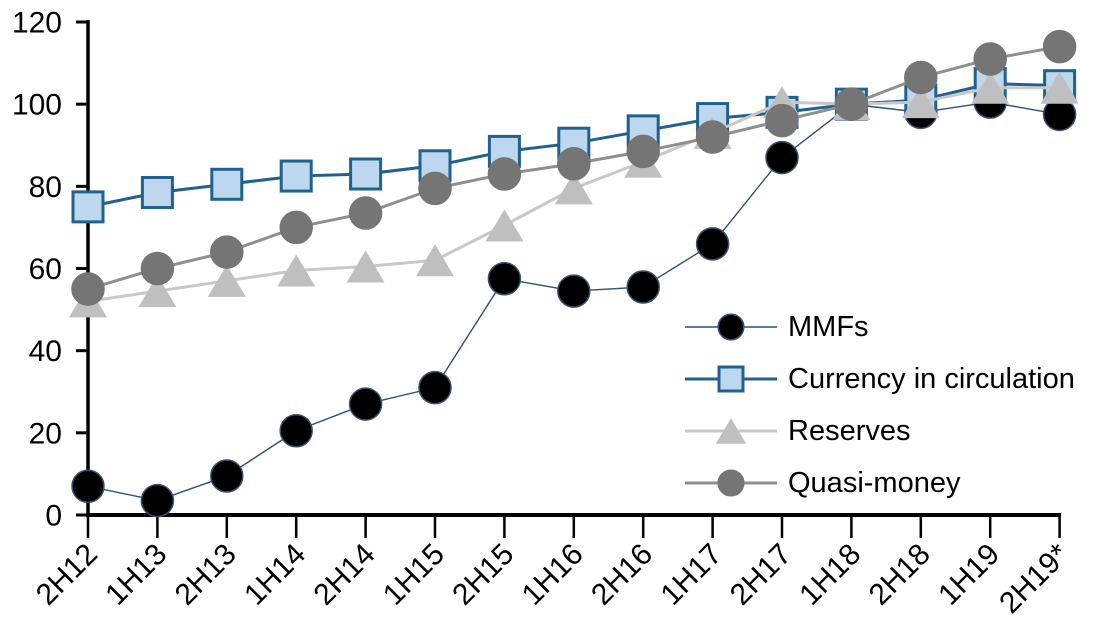 This screenshot has height=640, width=1119. What do you see at coordinates (553, 575) in the screenshot?
I see `x-tick-label: 1H16` at bounding box center [553, 575].